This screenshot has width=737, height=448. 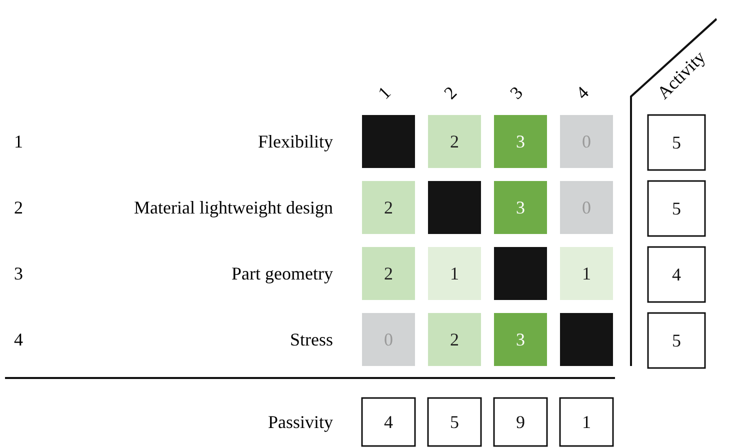 I want to click on y2-tick-label: 3, so click(x=18, y=274).